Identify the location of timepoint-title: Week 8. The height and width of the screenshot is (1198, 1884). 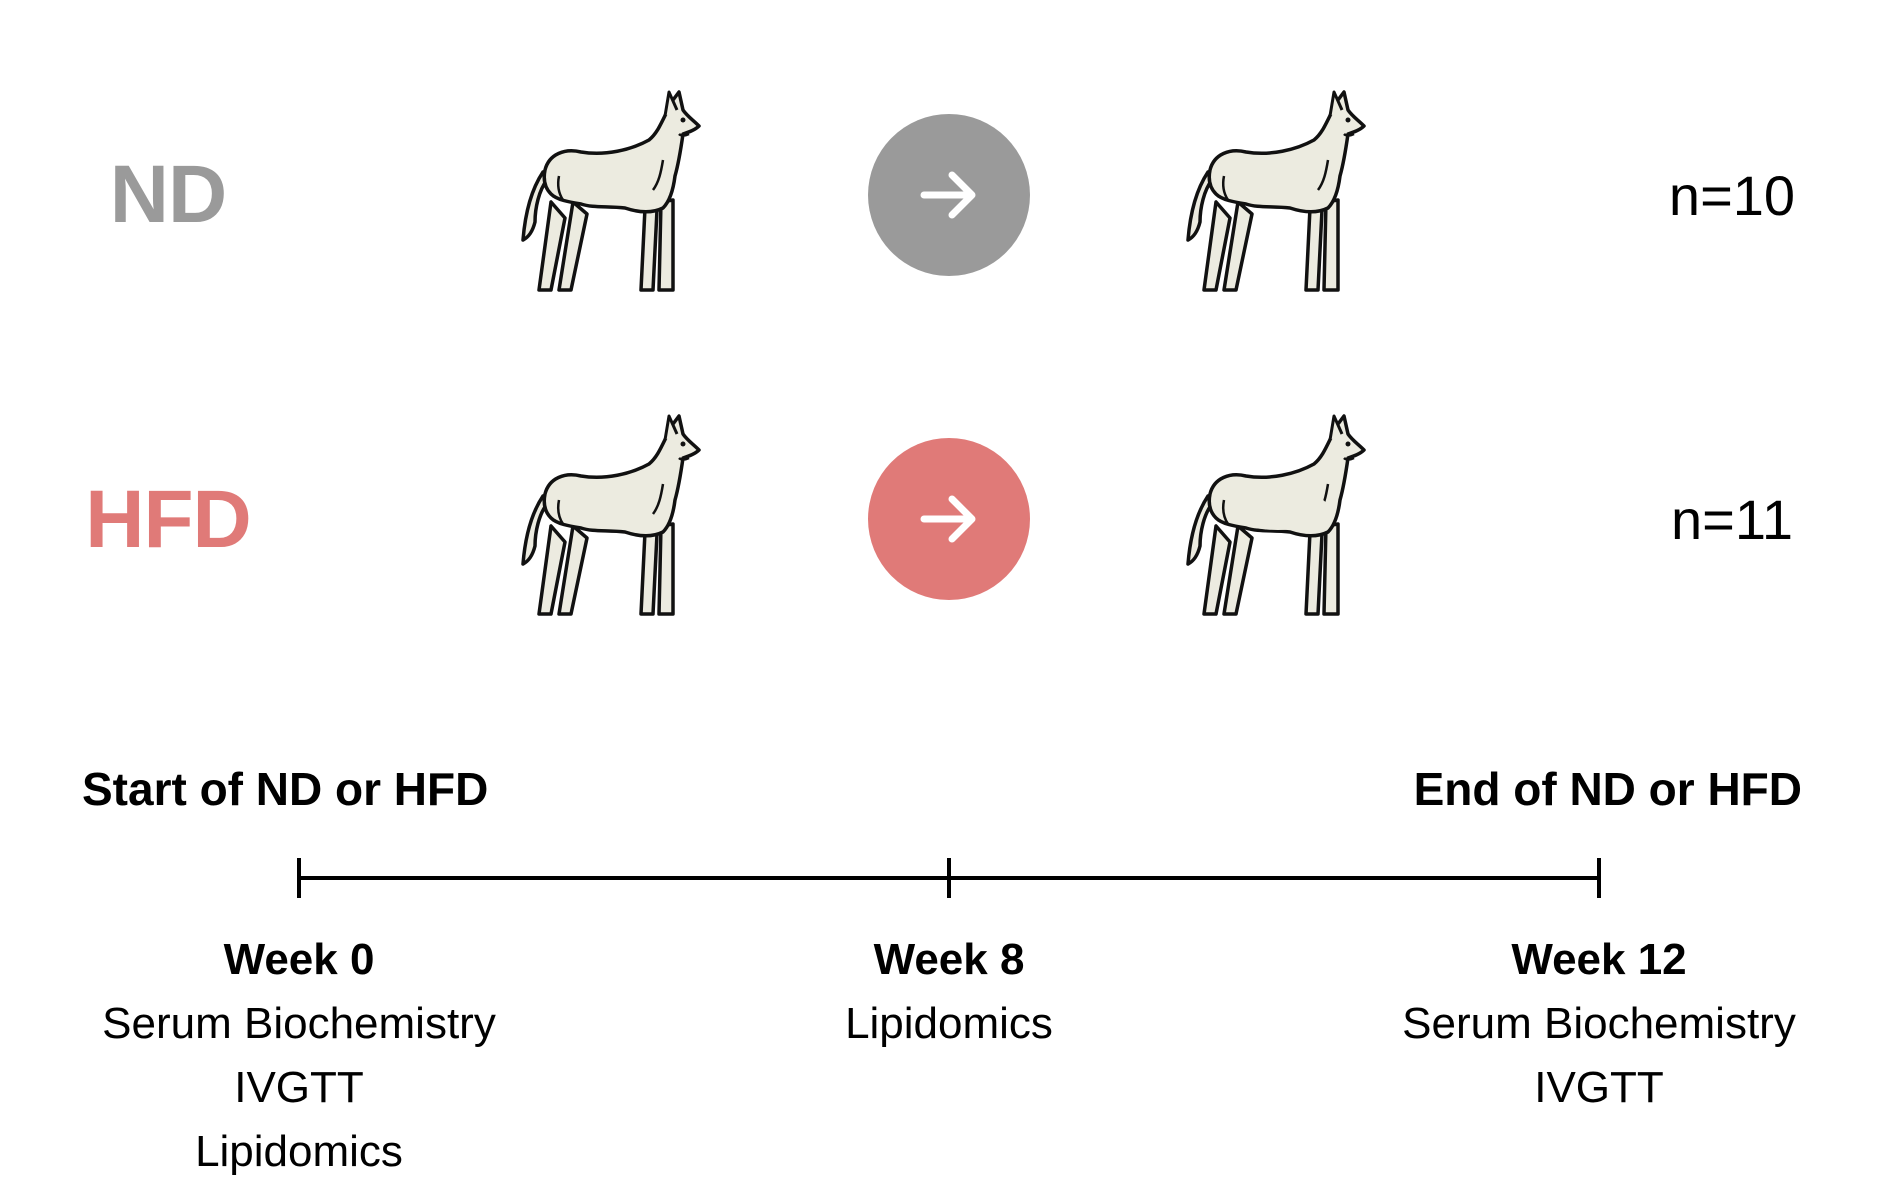
(949, 959).